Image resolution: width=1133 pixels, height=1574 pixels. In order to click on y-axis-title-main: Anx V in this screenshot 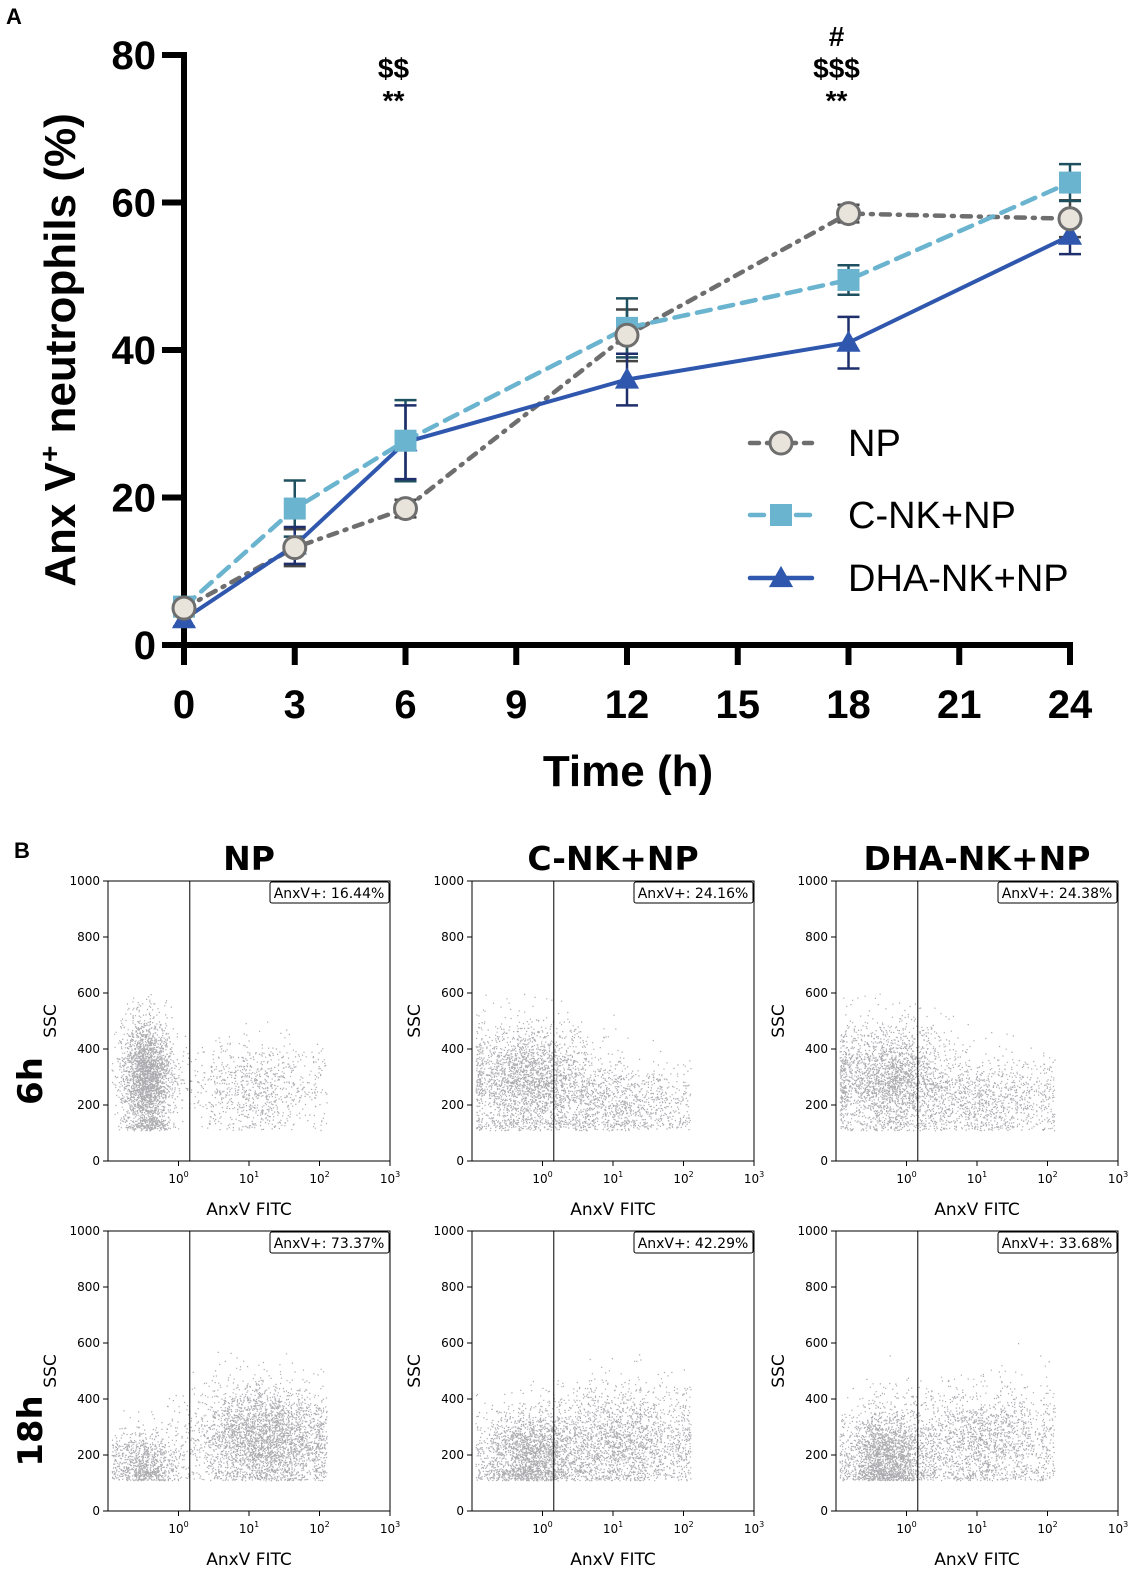, I will do `click(60, 523)`.